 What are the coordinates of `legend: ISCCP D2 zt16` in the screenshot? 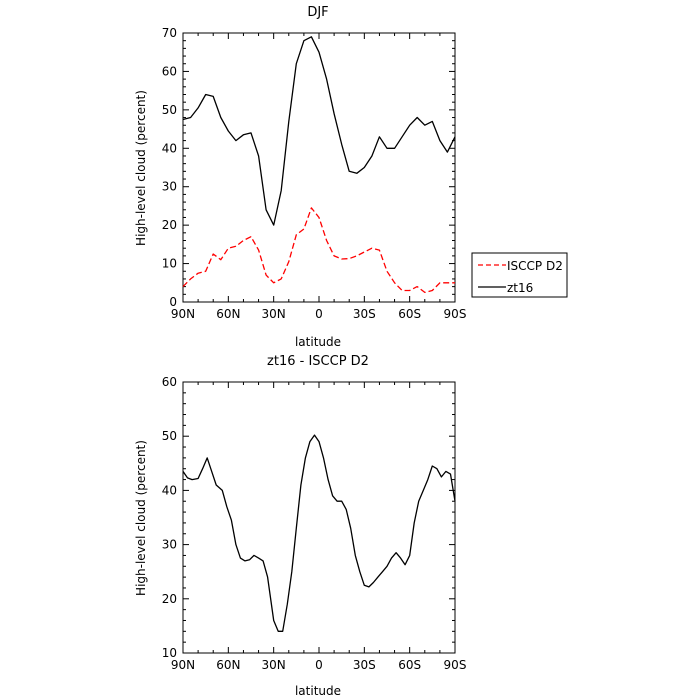 It's located at (519, 275).